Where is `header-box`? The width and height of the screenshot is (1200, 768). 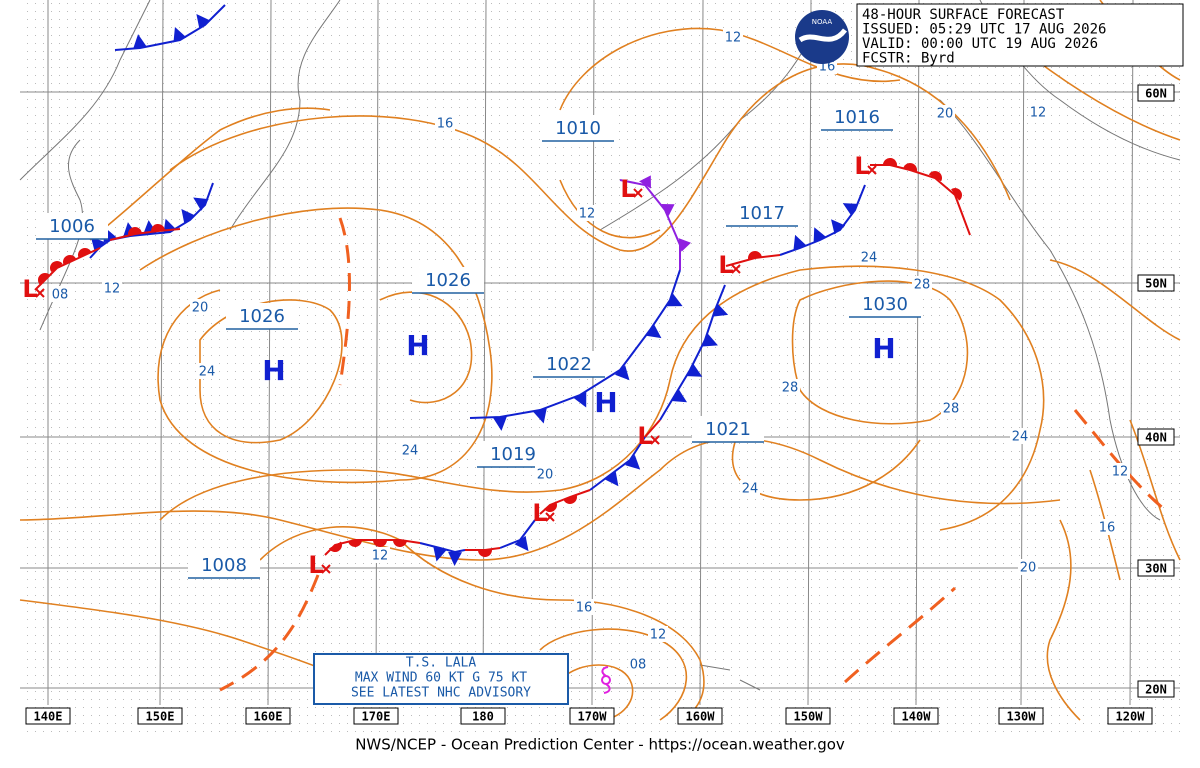
header-box is located at coordinates (1020, 35).